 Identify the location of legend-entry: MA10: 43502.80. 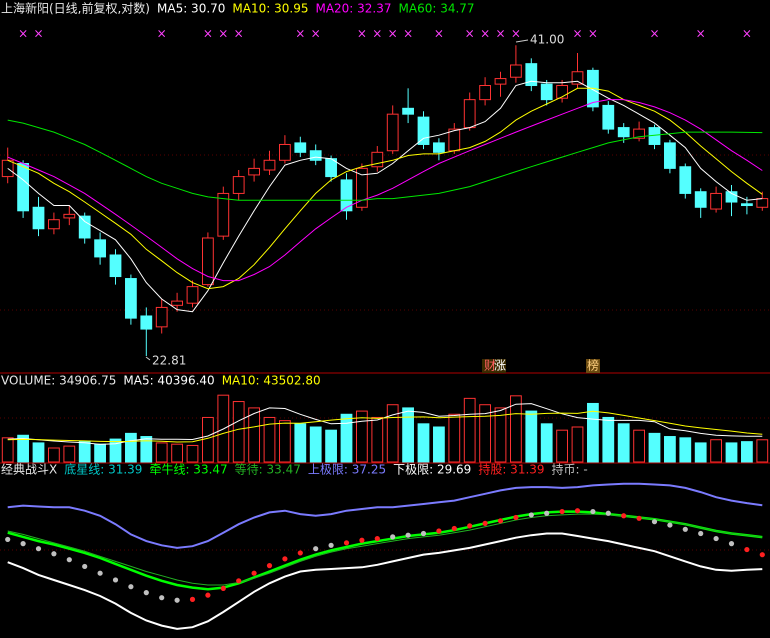
(271, 381).